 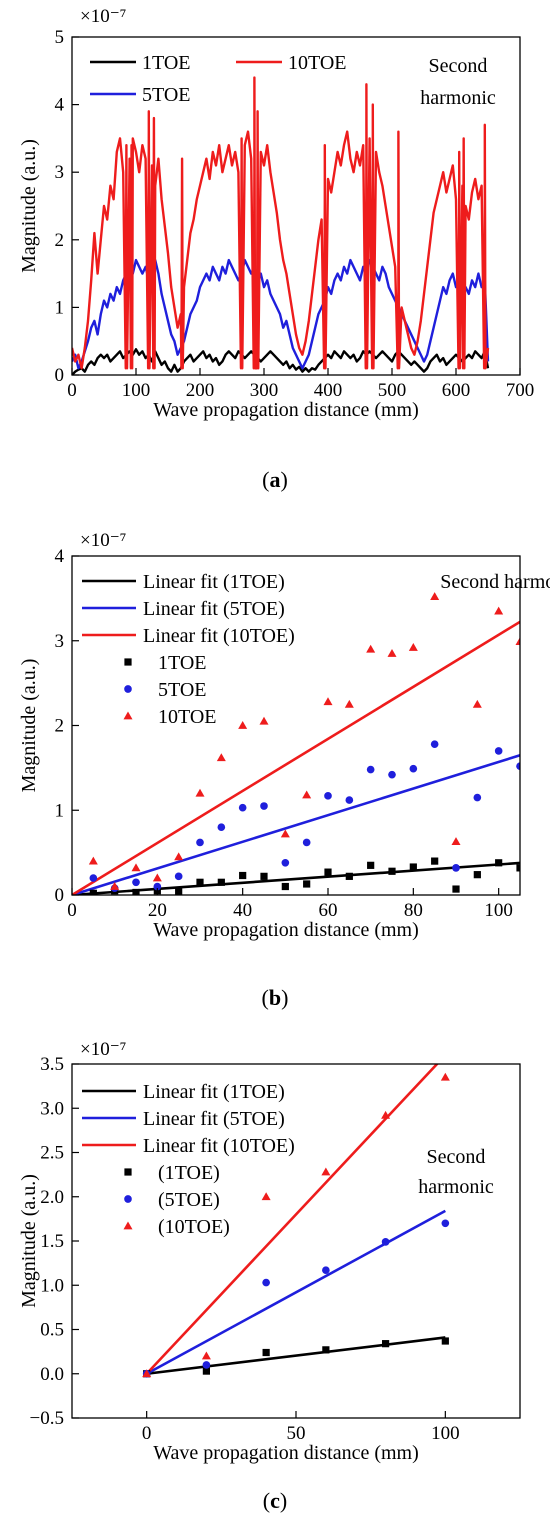 I want to click on series-line-5TOE, so click(x=281, y=314).